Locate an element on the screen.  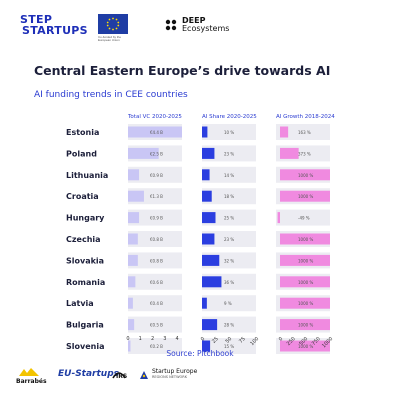
data-label-poland: 373 % is located at coordinates (304, 153).